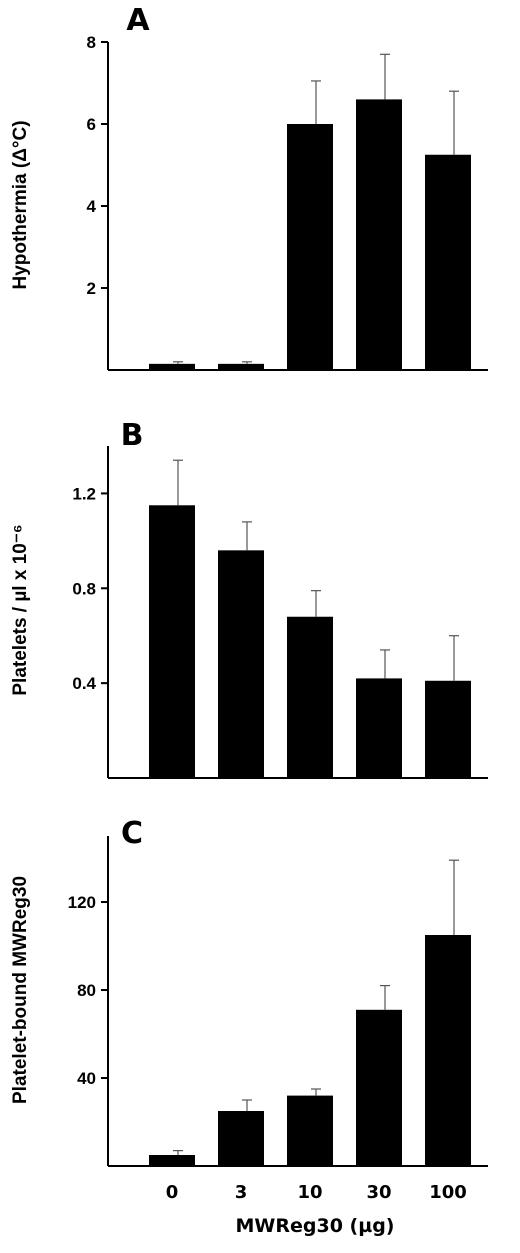 The width and height of the screenshot is (520, 1253). I want to click on x-tick-label: 100, so click(448, 1192).